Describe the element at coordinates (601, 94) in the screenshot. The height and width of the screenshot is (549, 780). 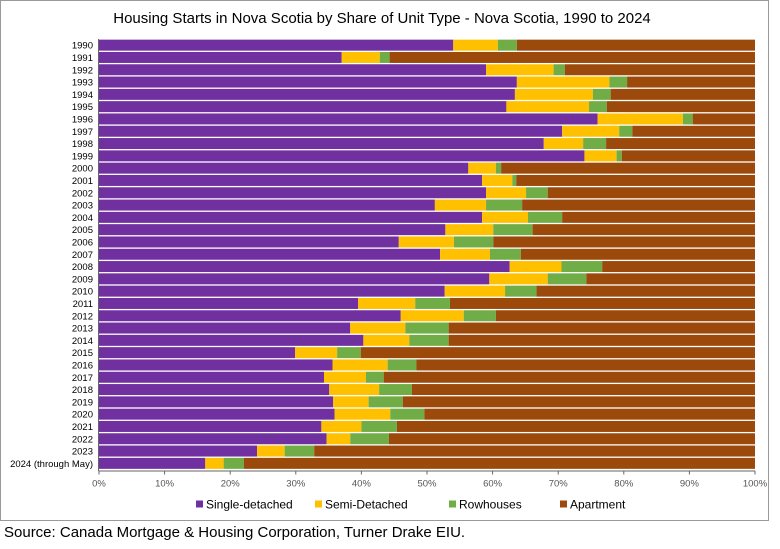
I see `bar-rowhouses-1994` at that location.